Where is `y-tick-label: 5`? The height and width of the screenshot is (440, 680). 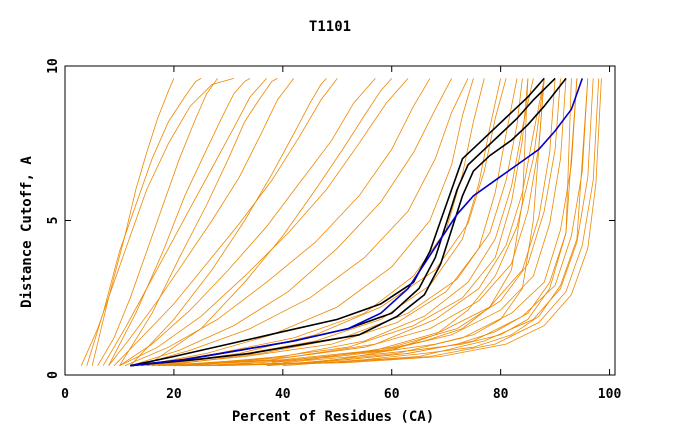 y-tick-label: 5 is located at coordinates (53, 221).